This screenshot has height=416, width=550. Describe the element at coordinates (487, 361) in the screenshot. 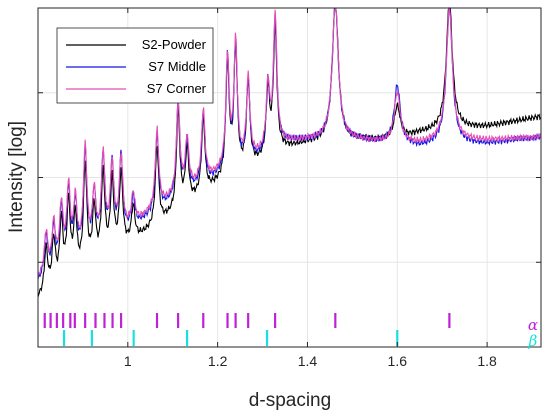

I see `x-tick-label: 1.8` at that location.